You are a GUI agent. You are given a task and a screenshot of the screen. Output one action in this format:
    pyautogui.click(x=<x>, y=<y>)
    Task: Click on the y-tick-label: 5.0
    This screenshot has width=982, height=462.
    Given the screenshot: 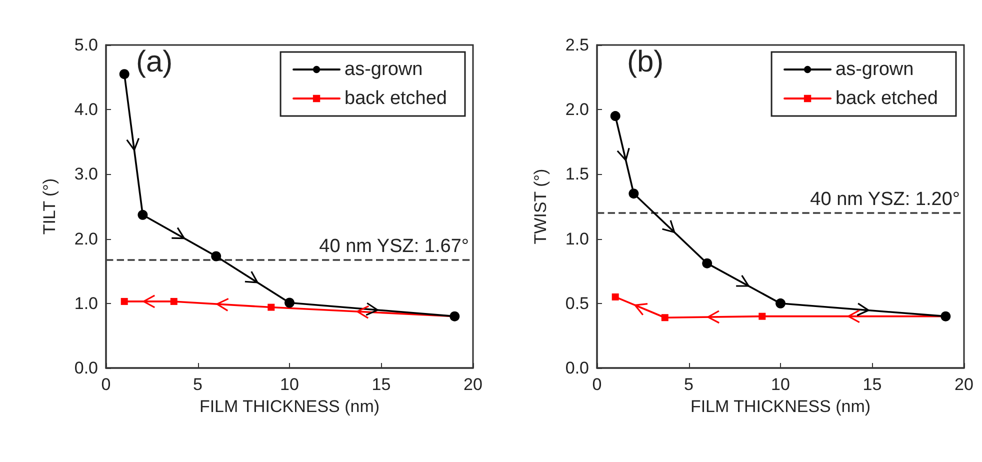 What is the action you would take?
    pyautogui.click(x=86, y=45)
    